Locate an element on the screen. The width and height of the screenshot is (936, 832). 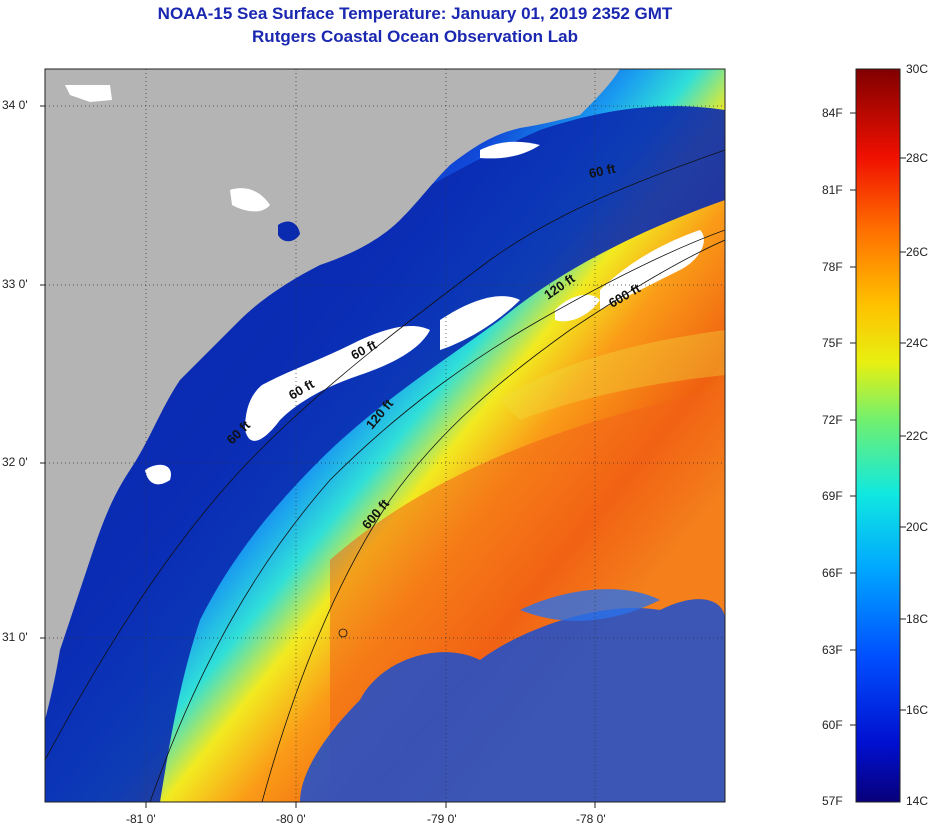
colorbar-fahrenheit-label: 78F is located at coordinates (832, 267).